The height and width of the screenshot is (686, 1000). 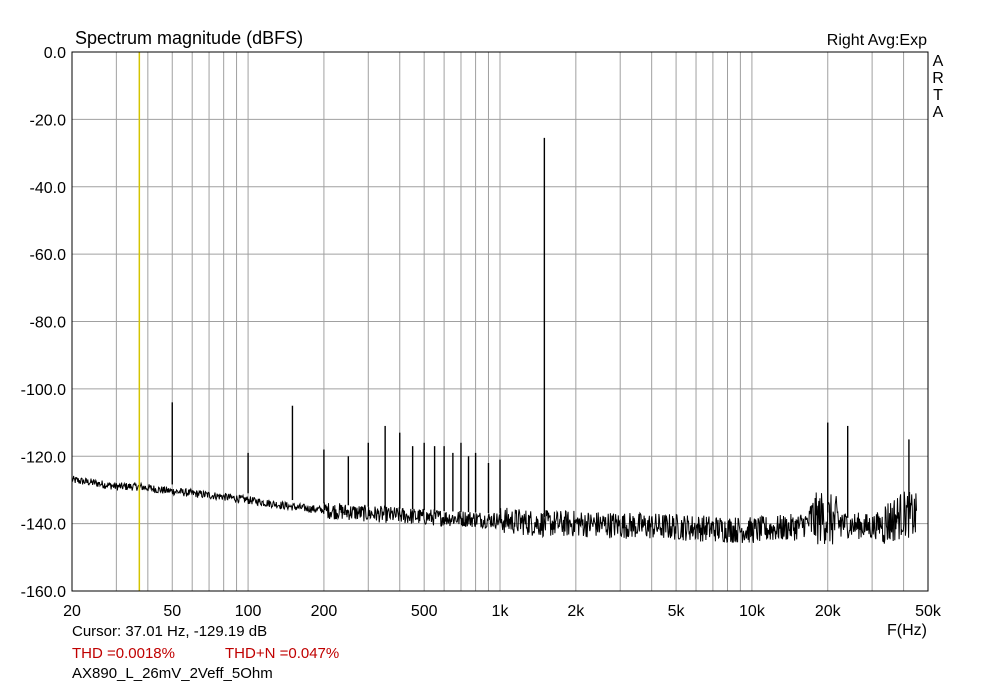 What do you see at coordinates (324, 611) in the screenshot?
I see `x-tick-label: 200` at bounding box center [324, 611].